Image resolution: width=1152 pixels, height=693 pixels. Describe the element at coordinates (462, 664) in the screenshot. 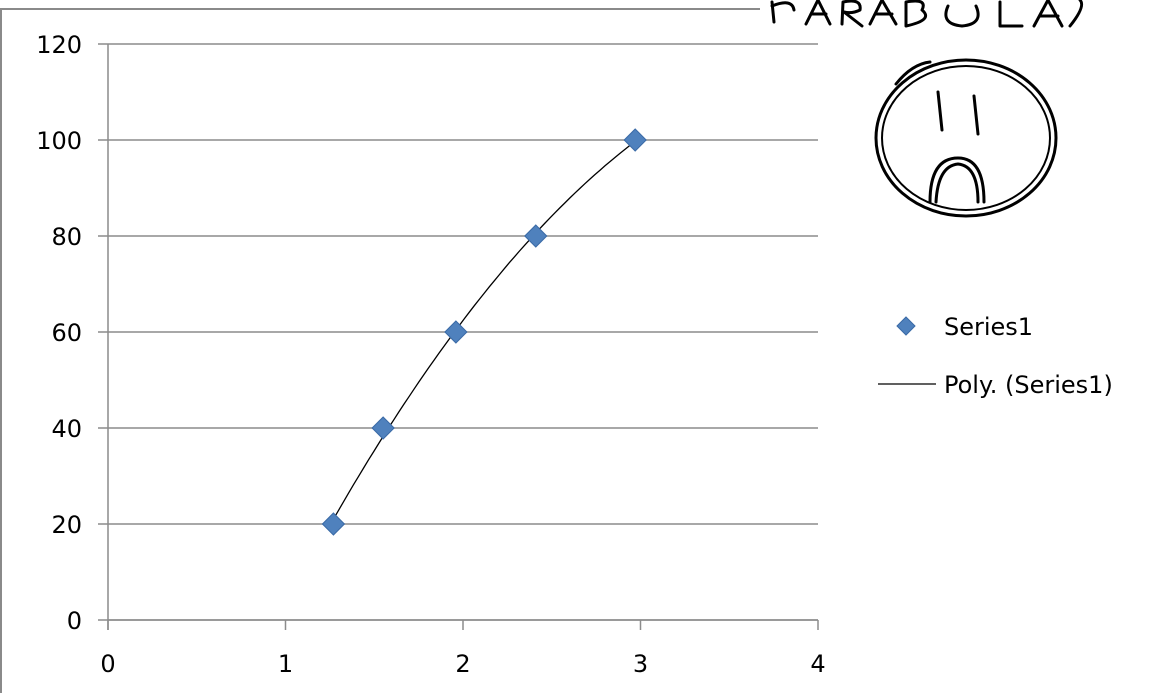

I see `x-tick-label: 2` at that location.